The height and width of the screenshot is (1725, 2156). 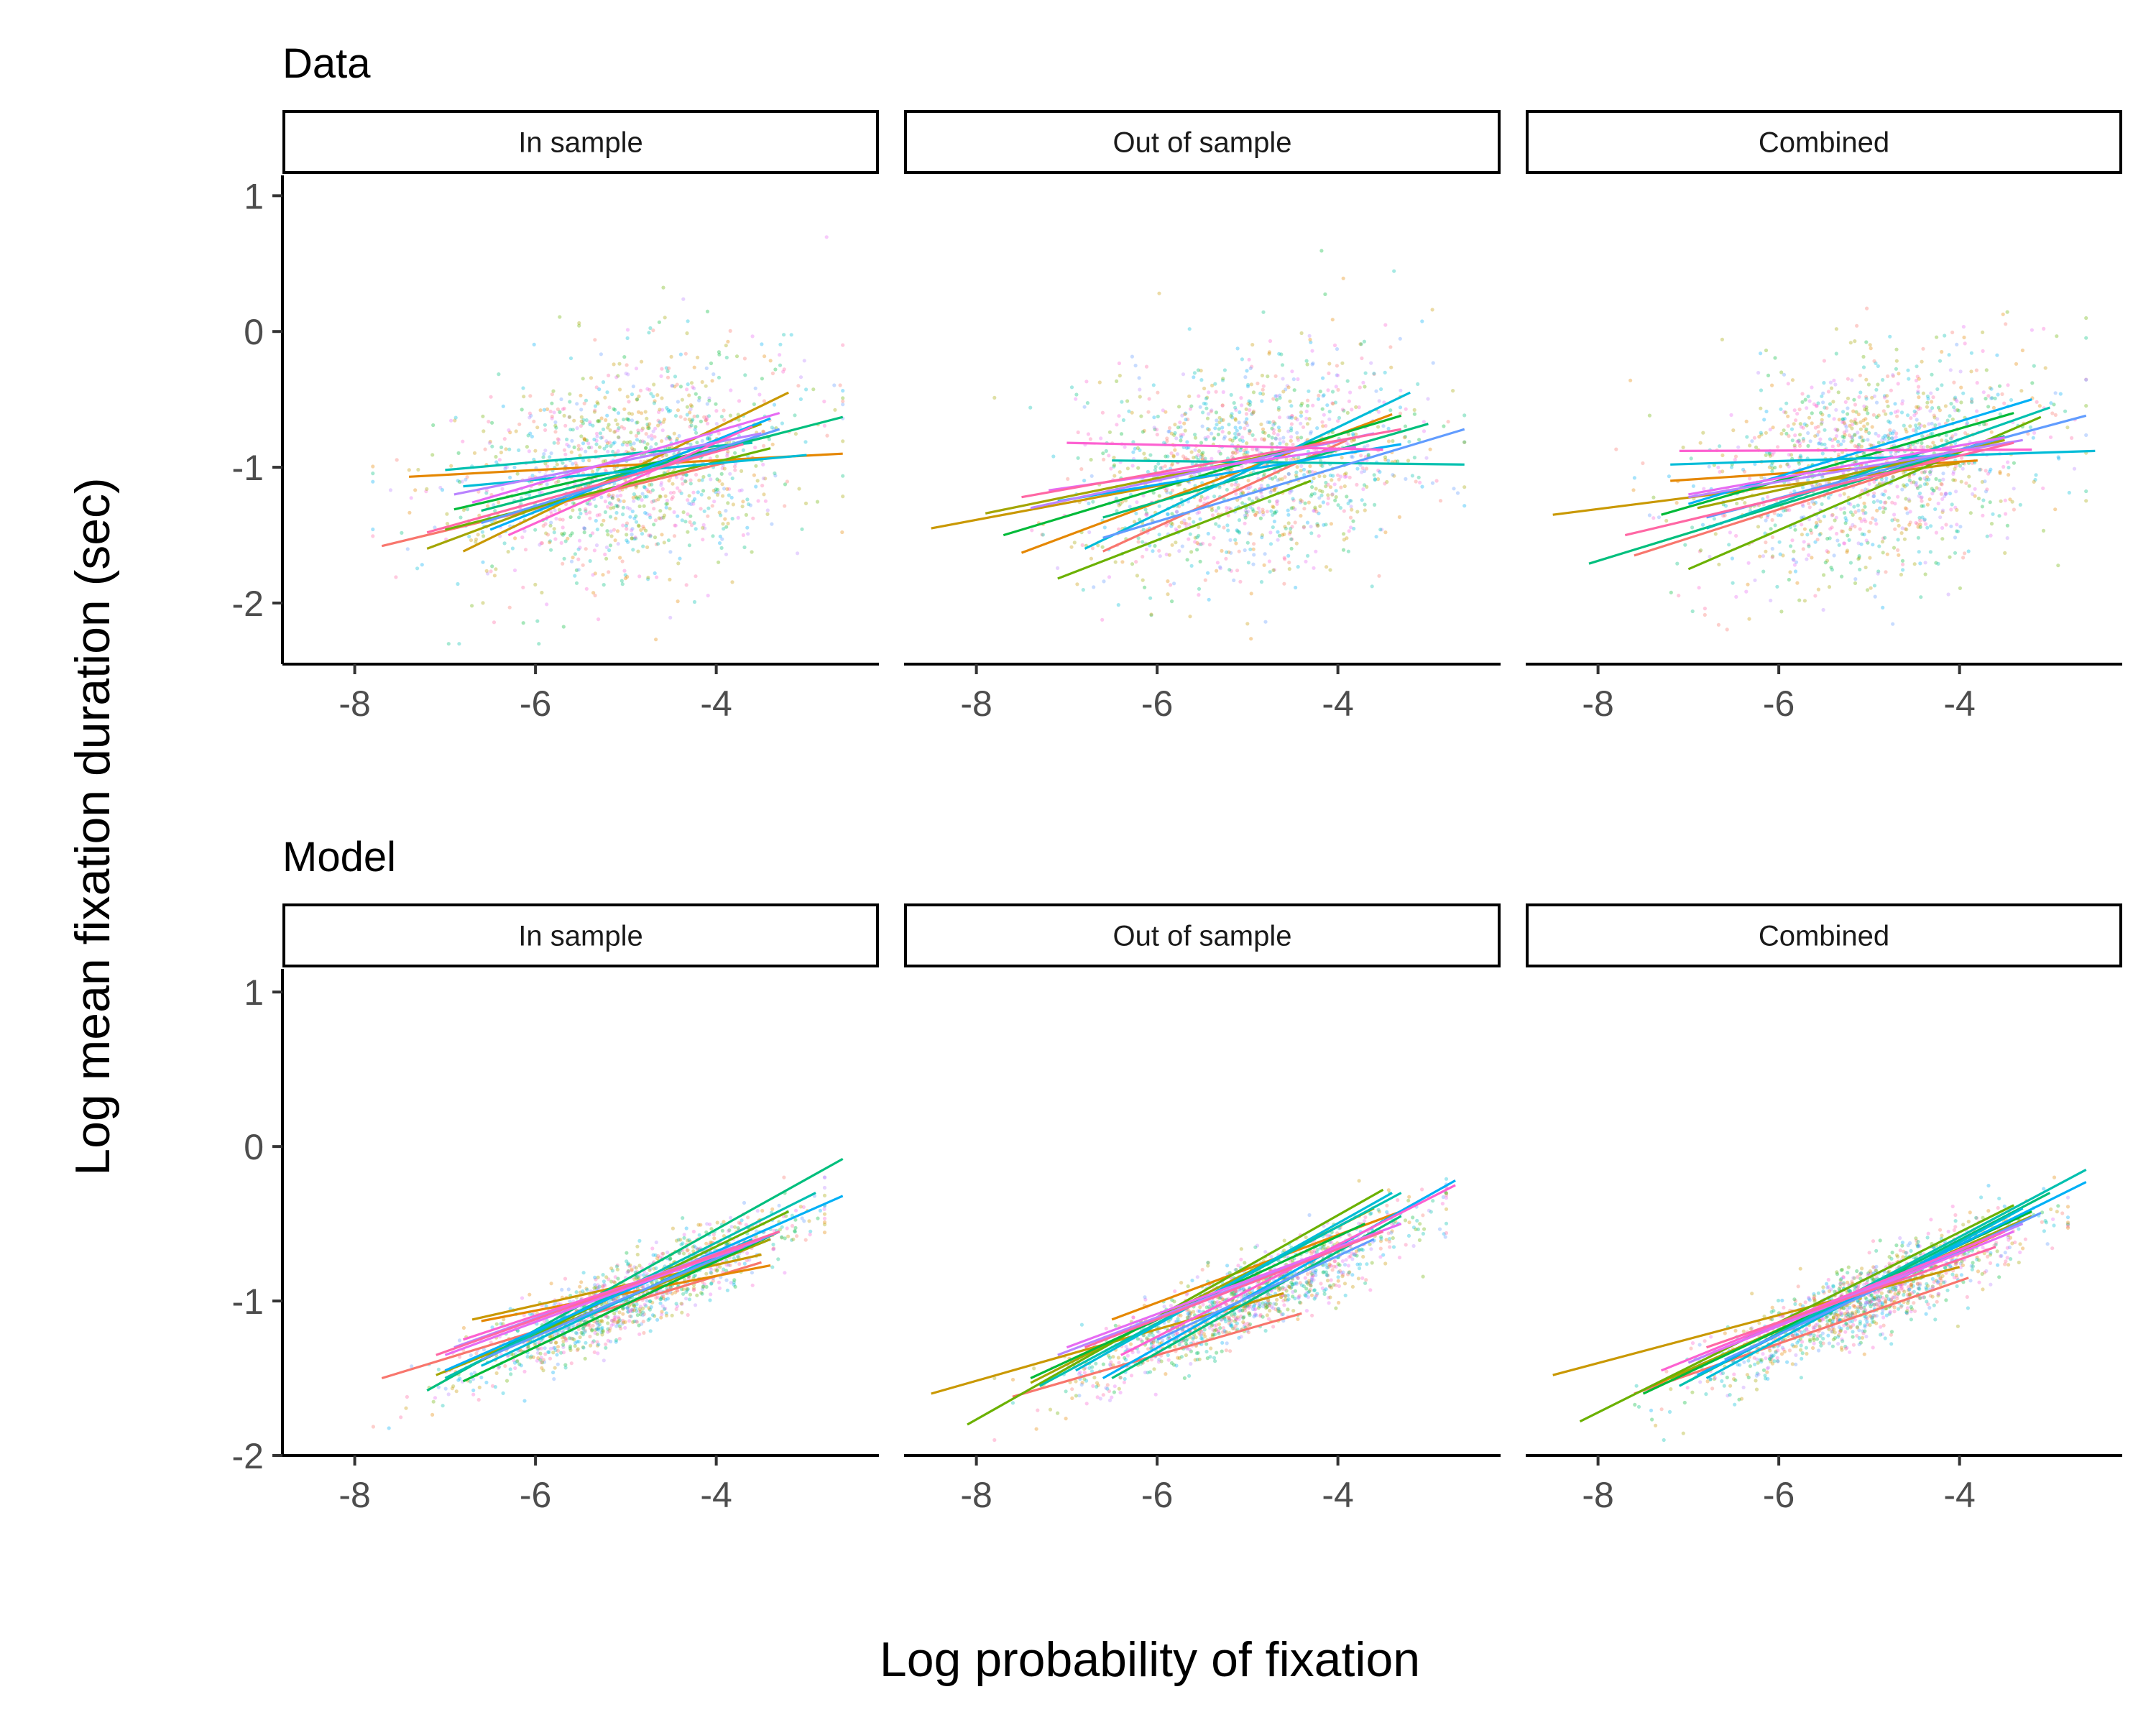 I want to click on x-tick-label: -4, so click(x=1337, y=704).